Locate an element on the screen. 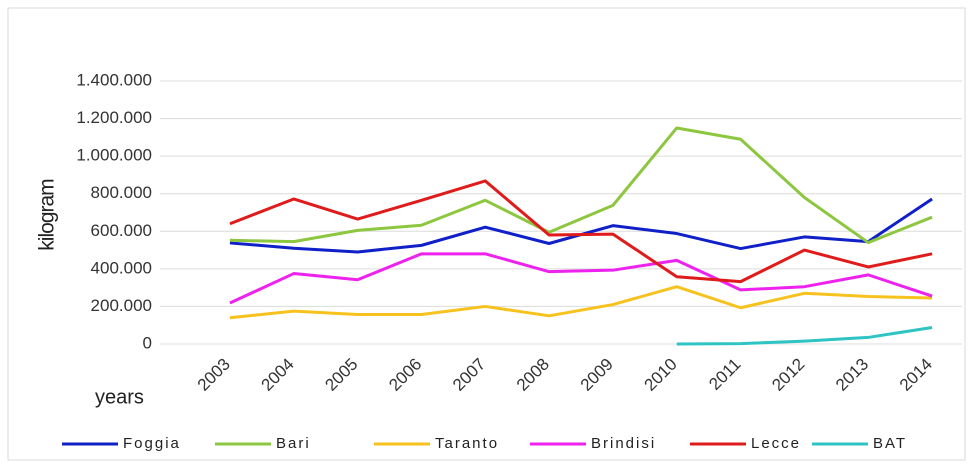 Image resolution: width=973 pixels, height=464 pixels. legend-label: Bari is located at coordinates (293, 443).